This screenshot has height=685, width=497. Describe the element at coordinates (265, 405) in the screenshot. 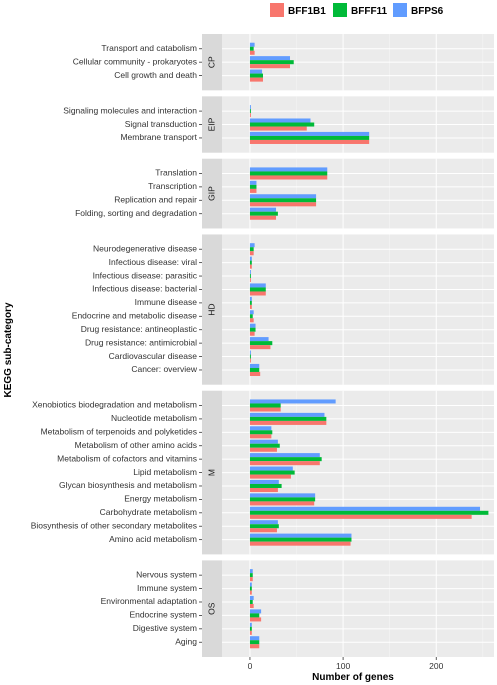

I see `bar-xenobiotics-biodegradation-and-metabolism-bfff11` at that location.